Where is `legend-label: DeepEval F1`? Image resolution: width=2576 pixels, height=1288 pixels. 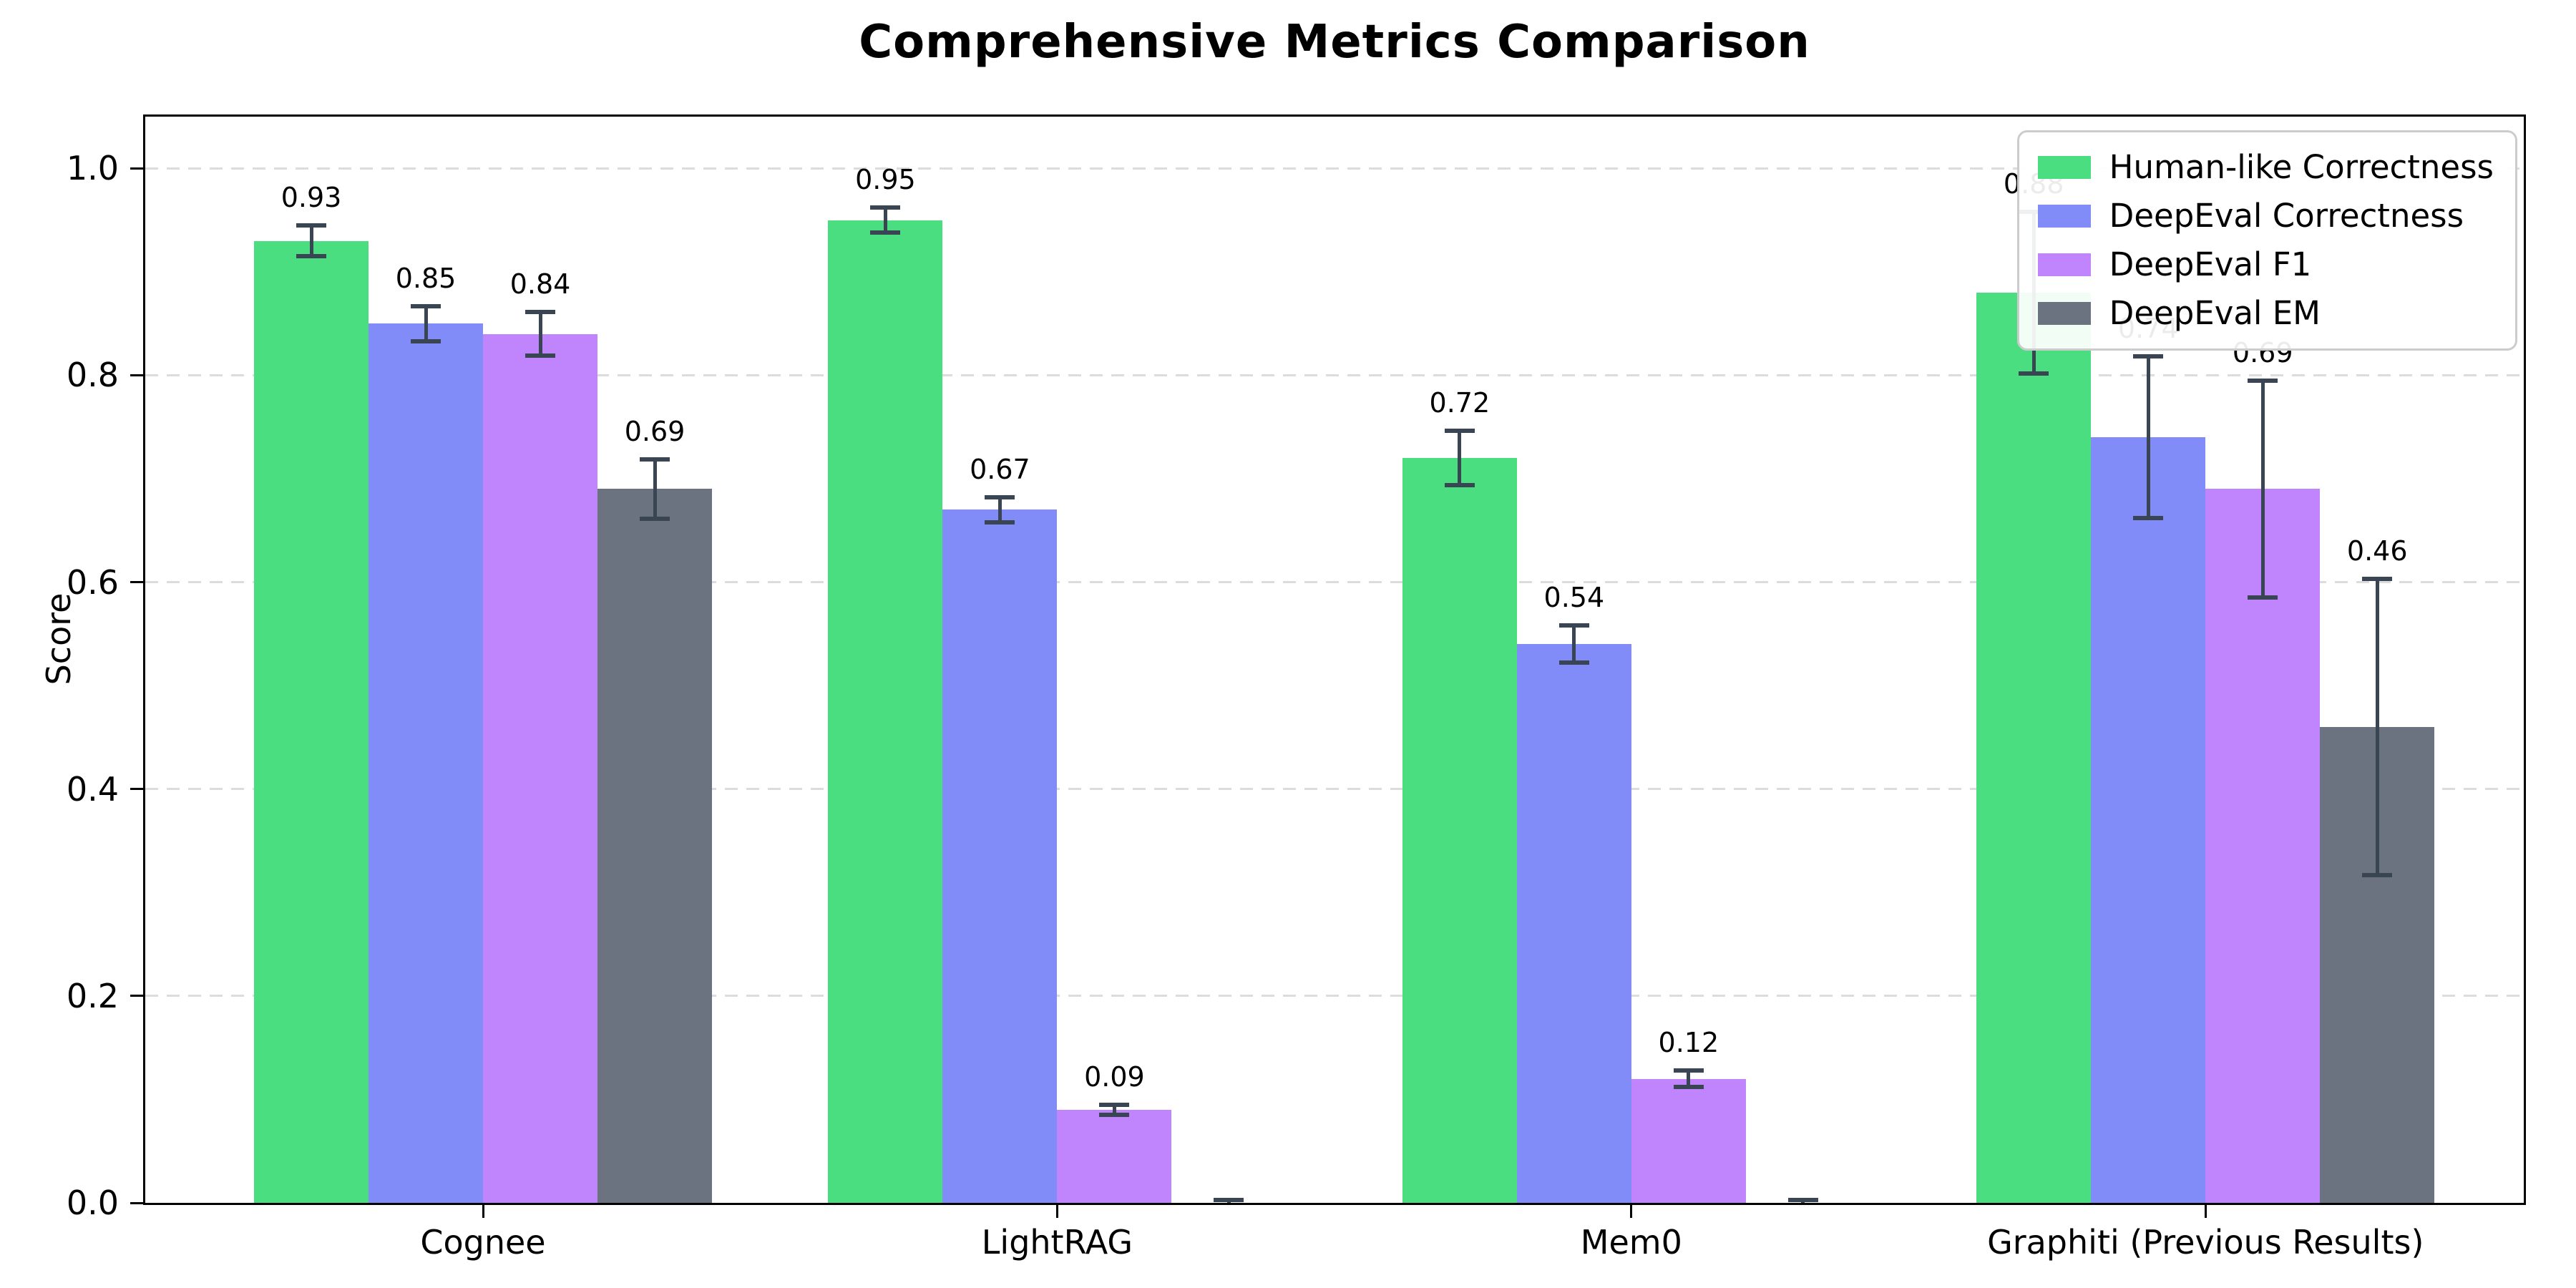 legend-label: DeepEval F1 is located at coordinates (2210, 264).